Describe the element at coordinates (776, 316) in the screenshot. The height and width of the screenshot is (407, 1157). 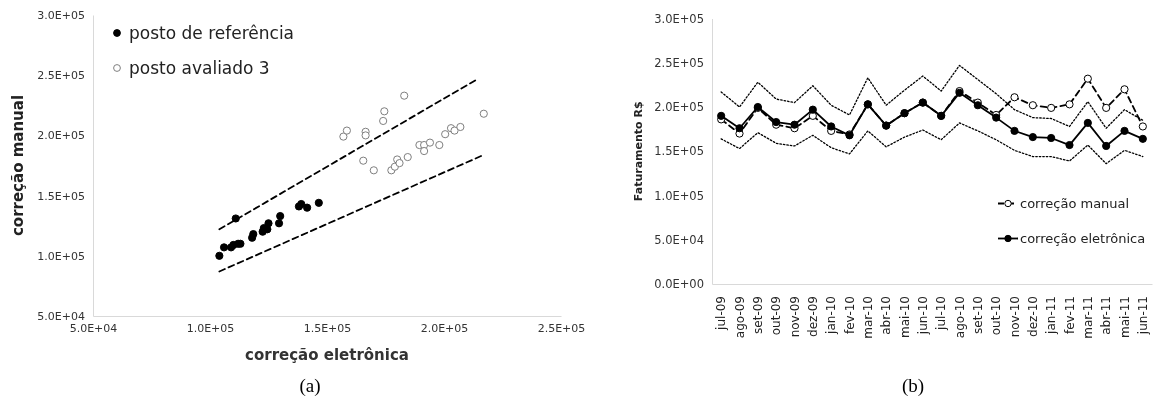
I see `x-tick-label: out-09` at that location.